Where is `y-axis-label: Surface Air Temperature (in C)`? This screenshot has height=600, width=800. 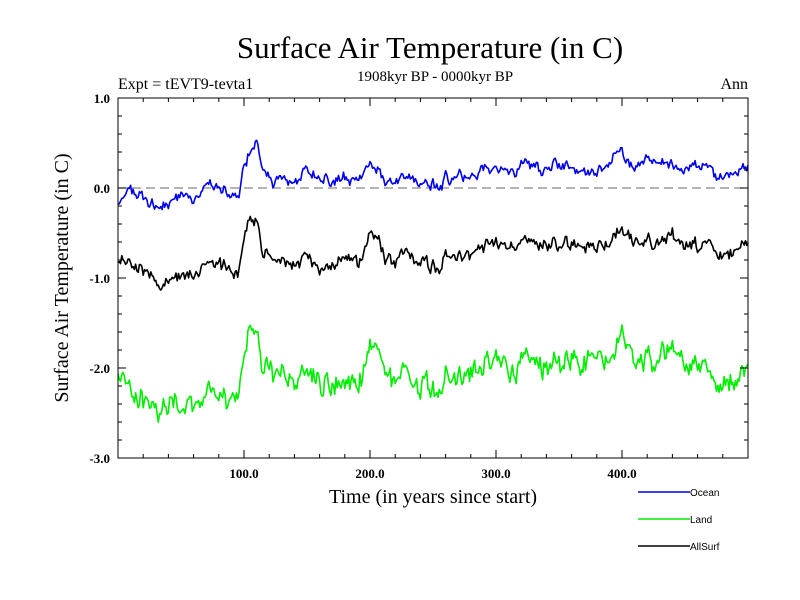
y-axis-label: Surface Air Temperature (in C) is located at coordinates (62, 277).